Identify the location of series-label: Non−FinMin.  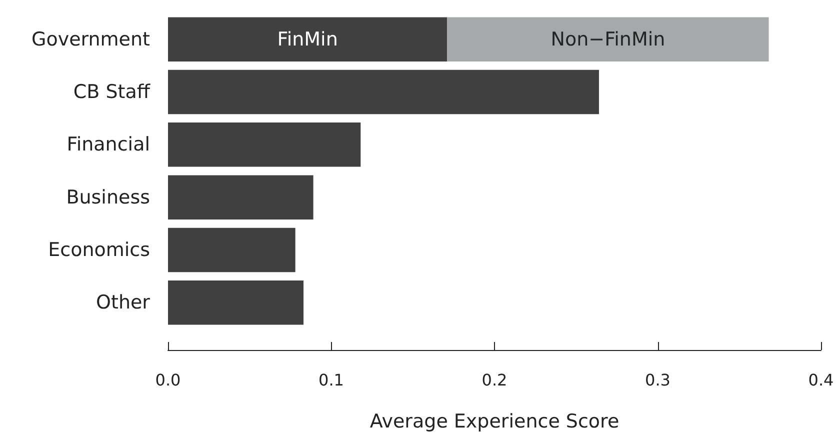
(608, 39).